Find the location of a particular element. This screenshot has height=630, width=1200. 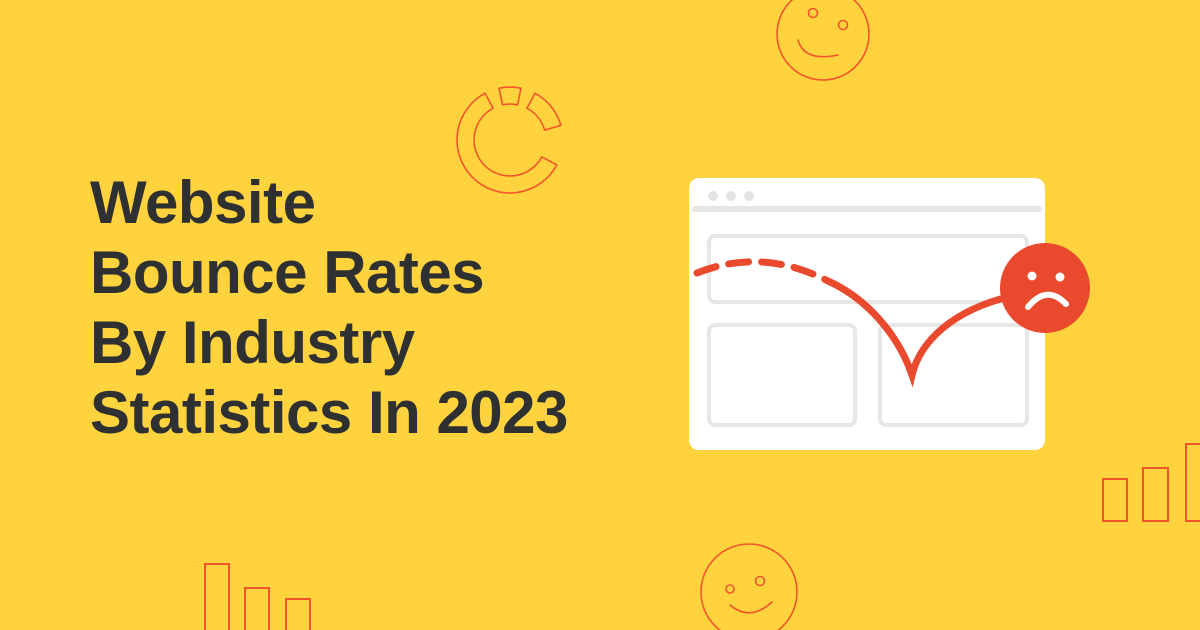

title-line-4: Statistics In 2023 is located at coordinates (329, 412).